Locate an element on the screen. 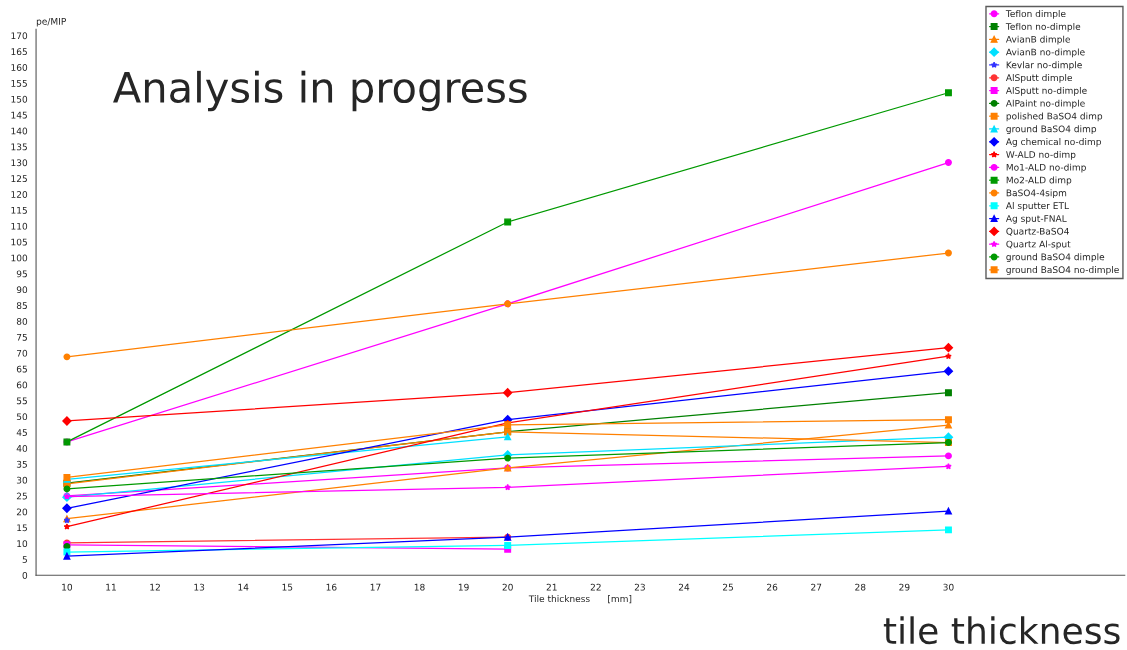 The width and height of the screenshot is (1127, 650). x-tick-label: 22 is located at coordinates (595, 587).